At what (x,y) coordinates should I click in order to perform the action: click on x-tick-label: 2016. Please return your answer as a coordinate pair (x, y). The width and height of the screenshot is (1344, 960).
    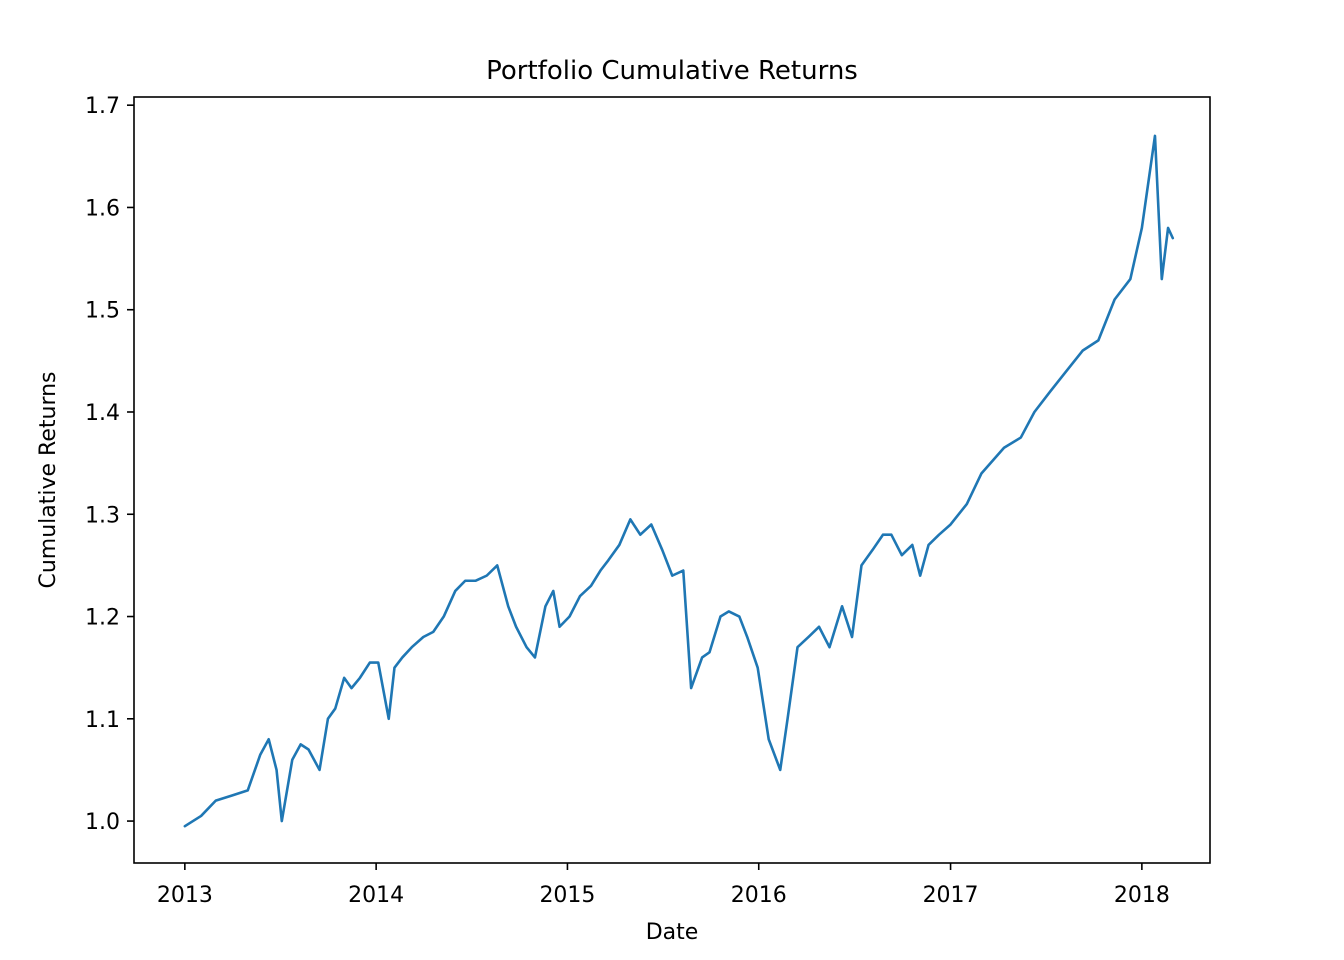
    Looking at the image, I should click on (759, 895).